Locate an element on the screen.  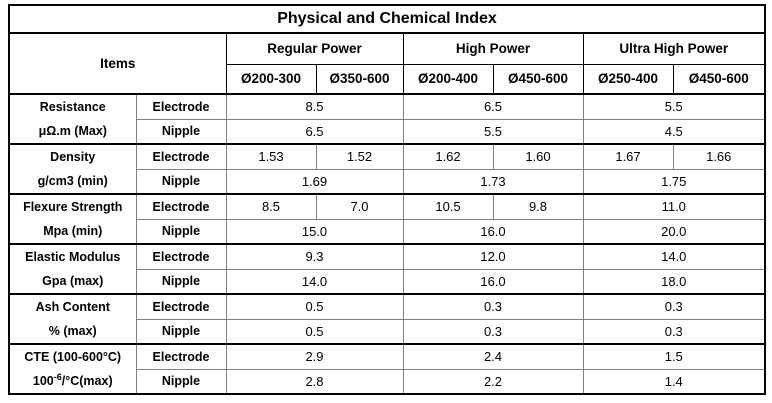
row-unit: g/cm3 (min) is located at coordinates (72, 181).